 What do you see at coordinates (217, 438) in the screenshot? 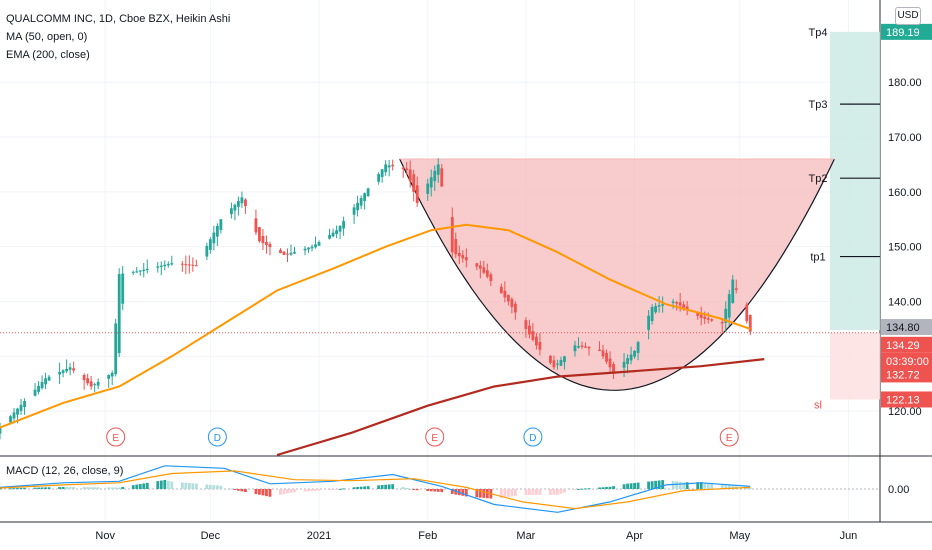
I see `event-label: D` at bounding box center [217, 438].